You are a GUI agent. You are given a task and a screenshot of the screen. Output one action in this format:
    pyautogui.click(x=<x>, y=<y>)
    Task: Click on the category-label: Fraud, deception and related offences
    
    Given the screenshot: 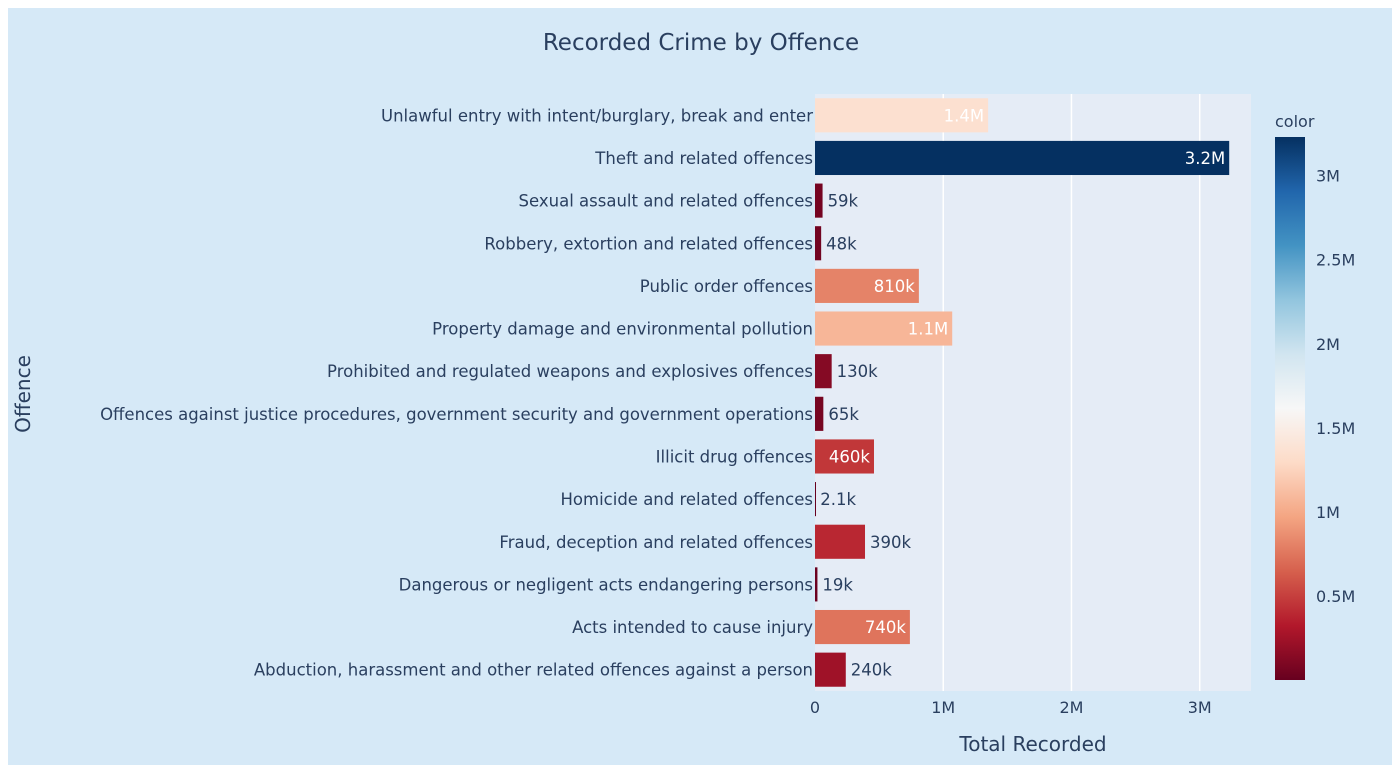 What is the action you would take?
    pyautogui.click(x=656, y=542)
    